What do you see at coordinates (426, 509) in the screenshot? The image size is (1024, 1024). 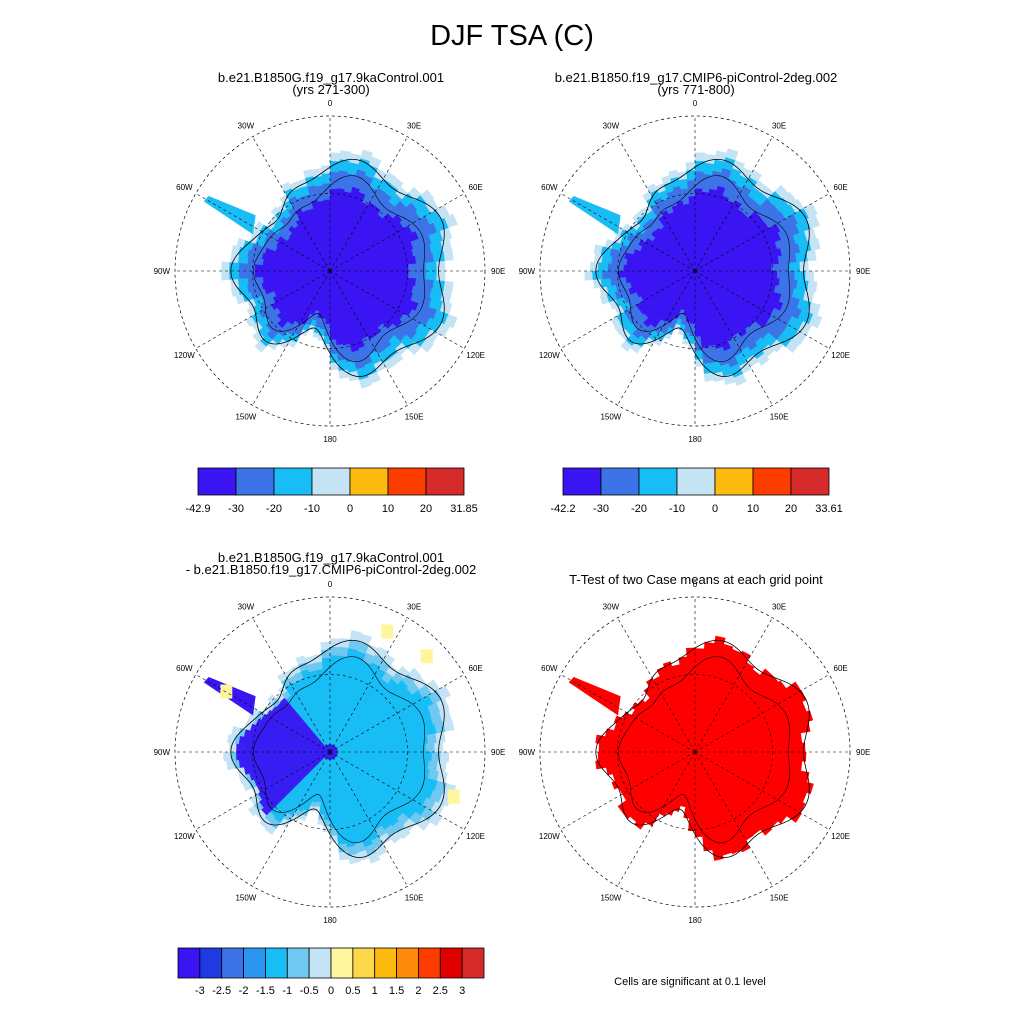 I see `colorbar-tick-label: 20` at bounding box center [426, 509].